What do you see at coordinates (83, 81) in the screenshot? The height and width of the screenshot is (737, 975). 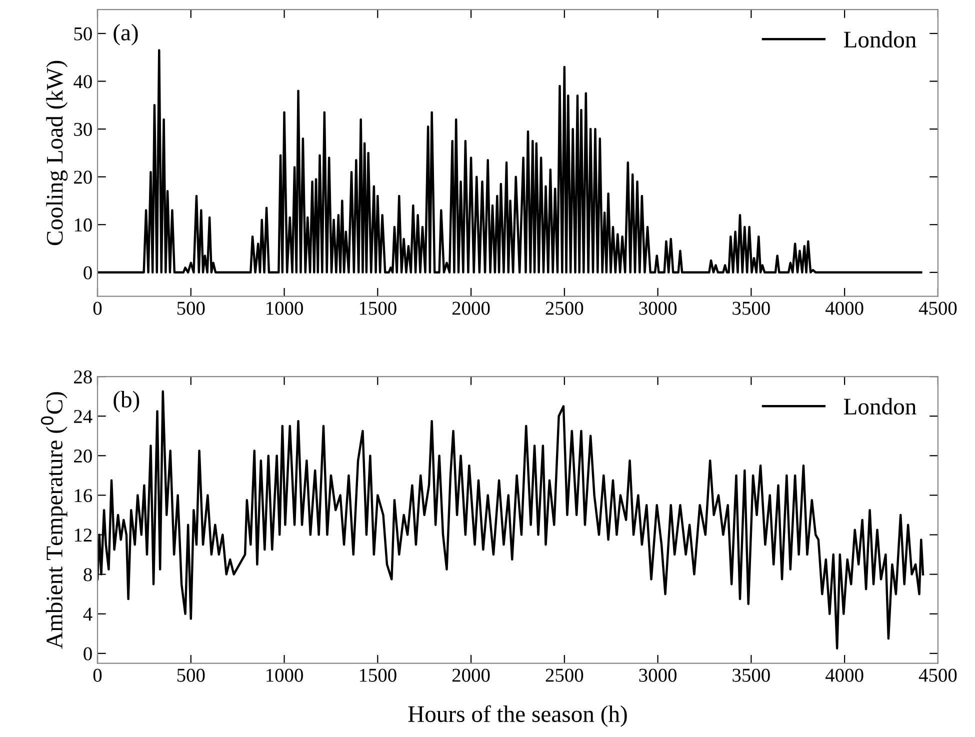 I see `y-tick-label: 40` at bounding box center [83, 81].